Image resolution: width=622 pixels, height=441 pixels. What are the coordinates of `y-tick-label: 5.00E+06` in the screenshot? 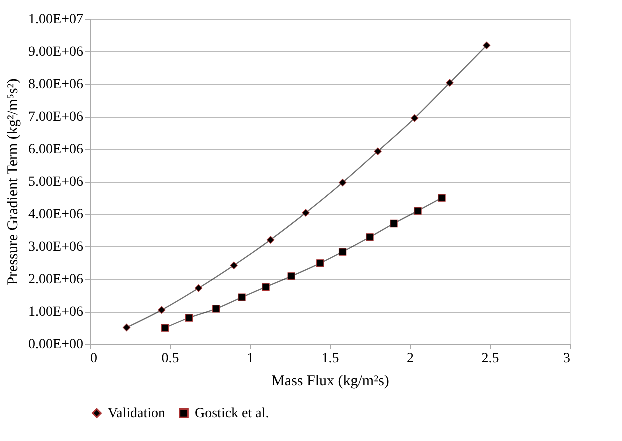 It's located at (56, 182).